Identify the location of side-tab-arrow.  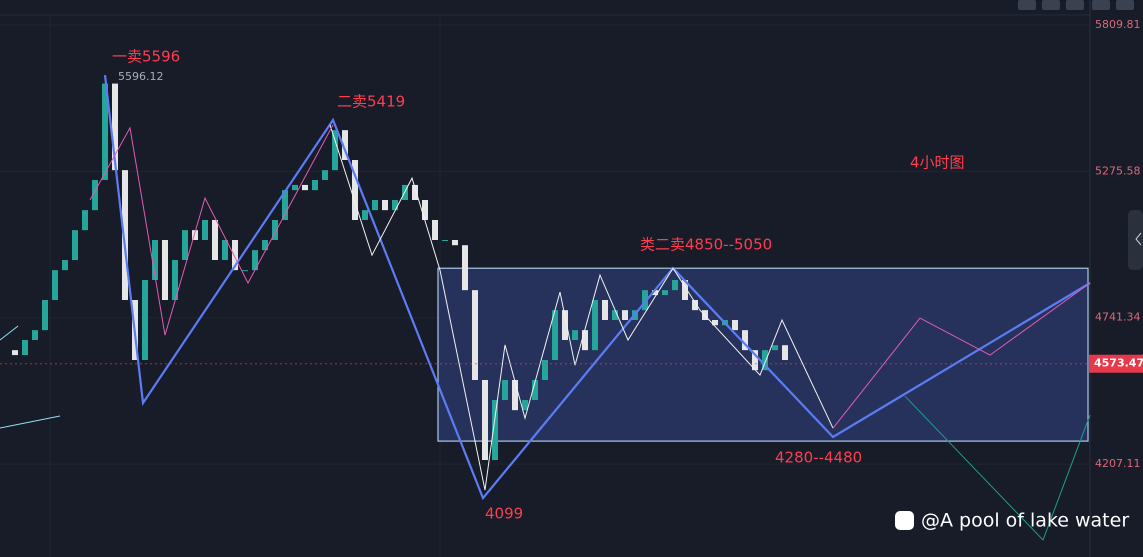
(1138, 239).